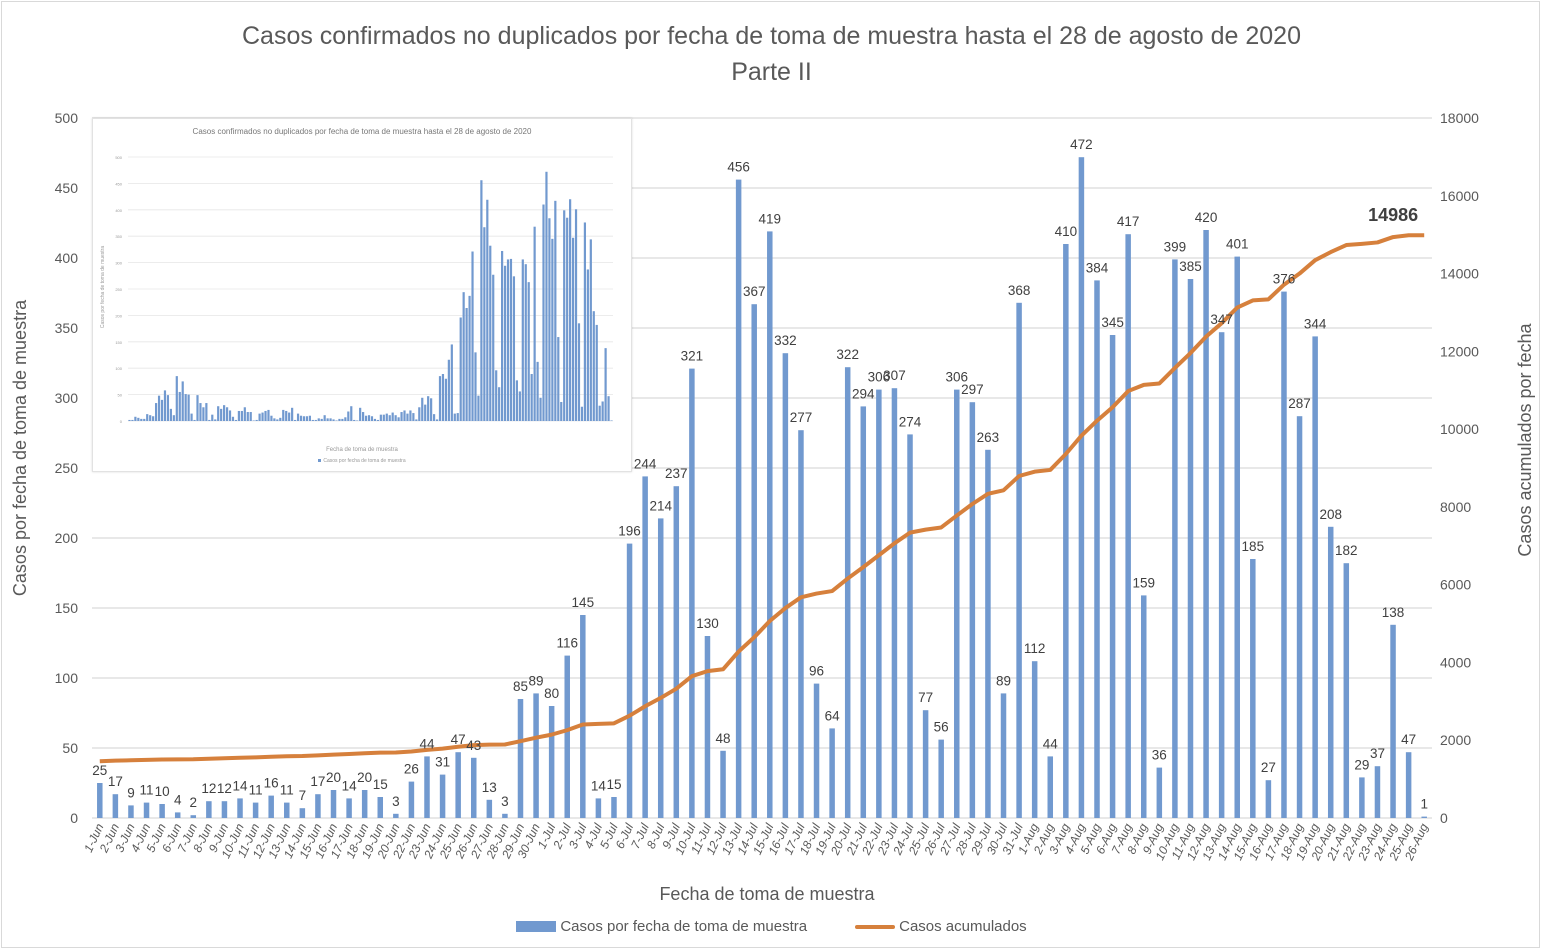 This screenshot has width=1543, height=951. What do you see at coordinates (754, 291) in the screenshot?
I see `bar-data-label: 367` at bounding box center [754, 291].